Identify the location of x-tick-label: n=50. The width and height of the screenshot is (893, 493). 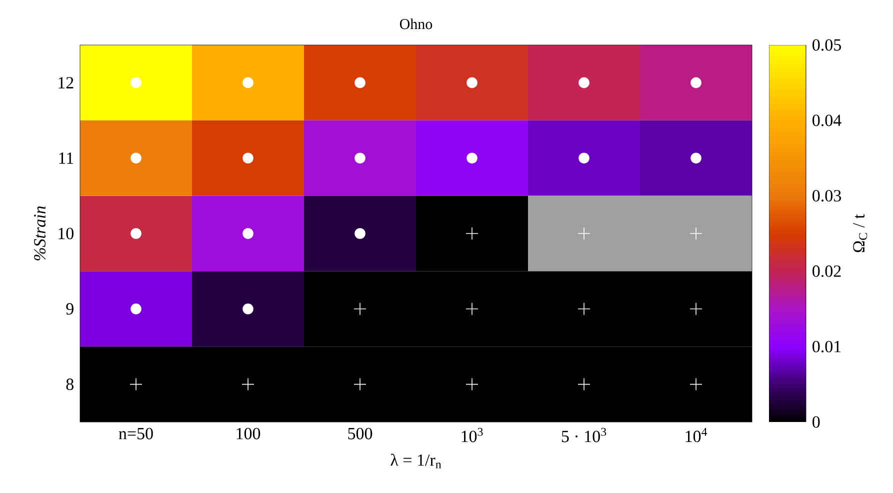
(135, 434).